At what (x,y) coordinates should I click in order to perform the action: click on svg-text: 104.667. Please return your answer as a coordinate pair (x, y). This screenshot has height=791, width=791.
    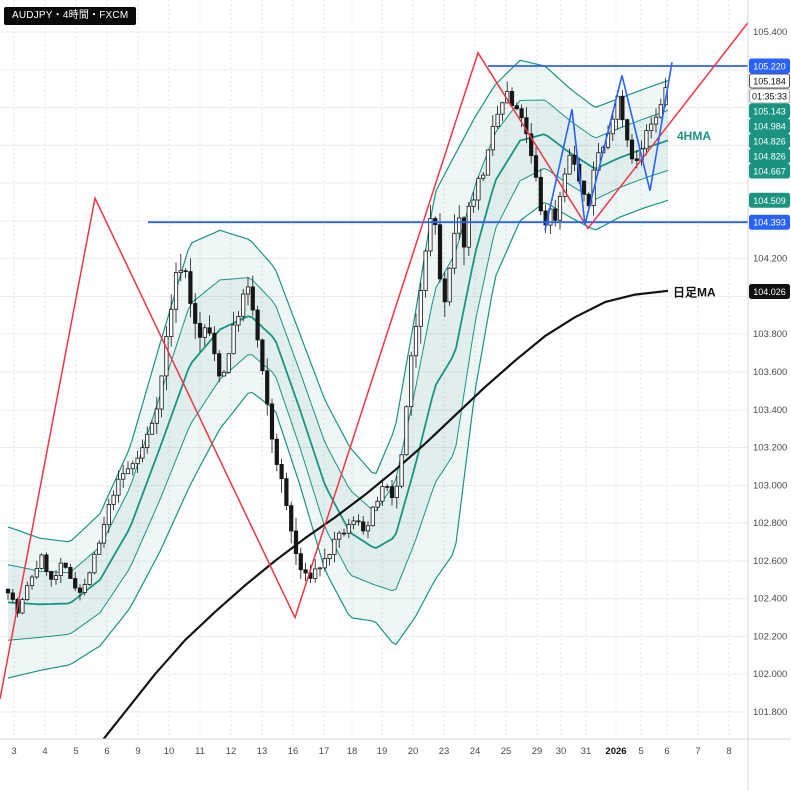
    Looking at the image, I should click on (769, 172).